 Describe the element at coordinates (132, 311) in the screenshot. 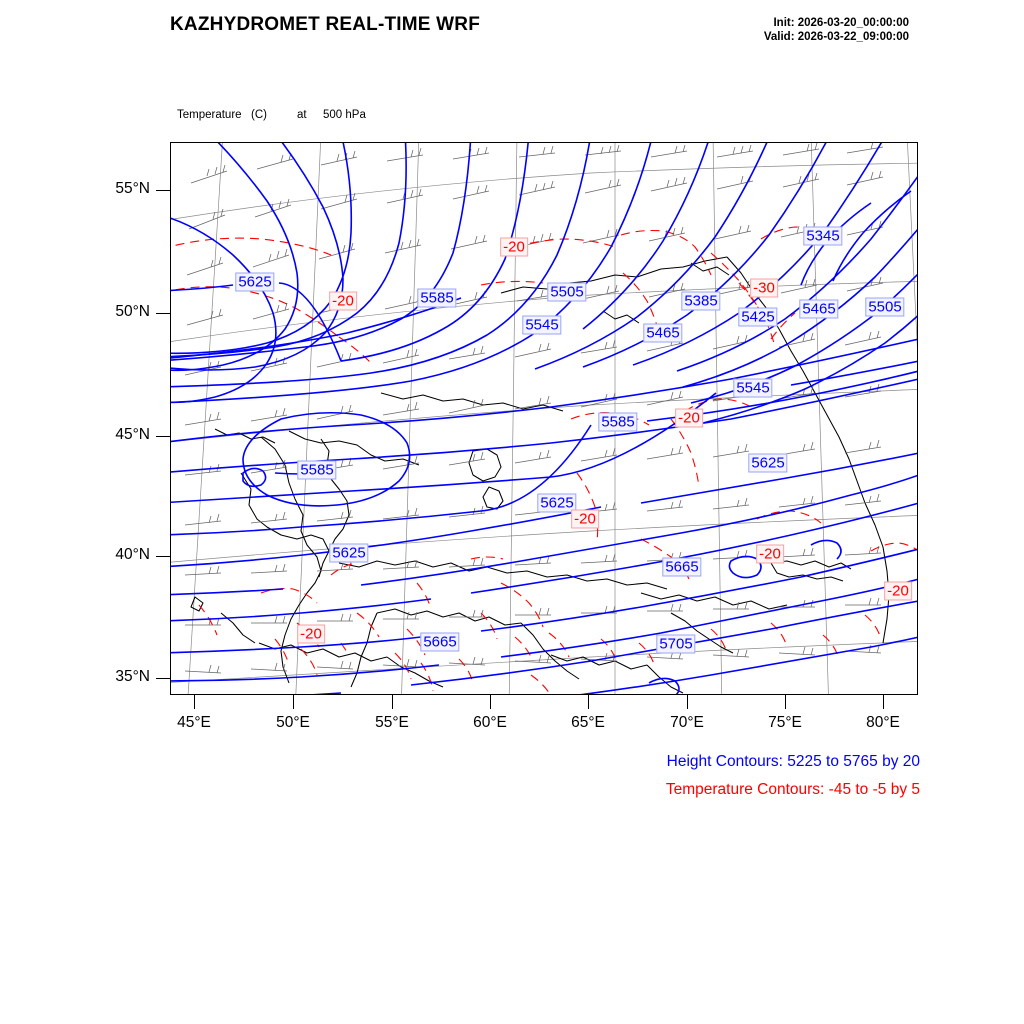

I see `latitude-label: 50°N` at that location.